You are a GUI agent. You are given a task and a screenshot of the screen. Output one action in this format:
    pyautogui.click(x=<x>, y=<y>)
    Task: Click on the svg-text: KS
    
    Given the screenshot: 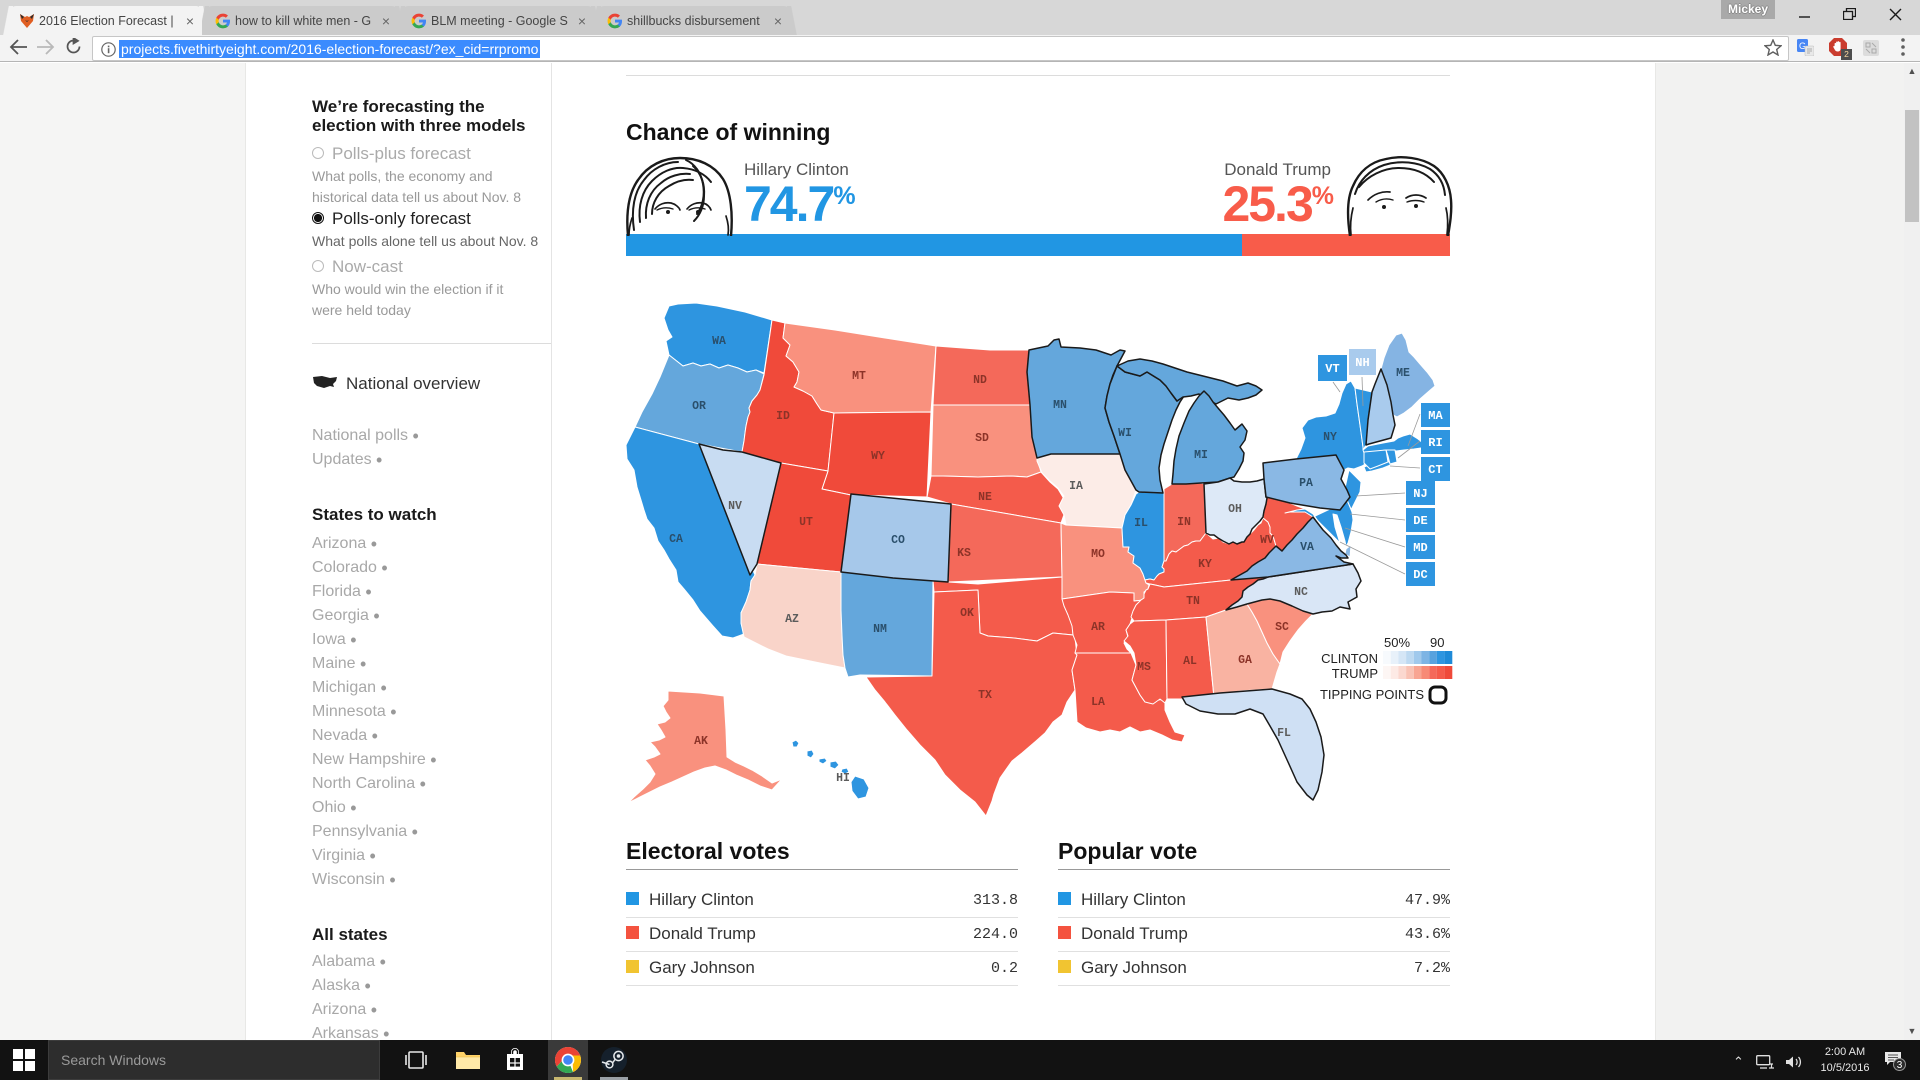 What is the action you would take?
    pyautogui.click(x=964, y=553)
    